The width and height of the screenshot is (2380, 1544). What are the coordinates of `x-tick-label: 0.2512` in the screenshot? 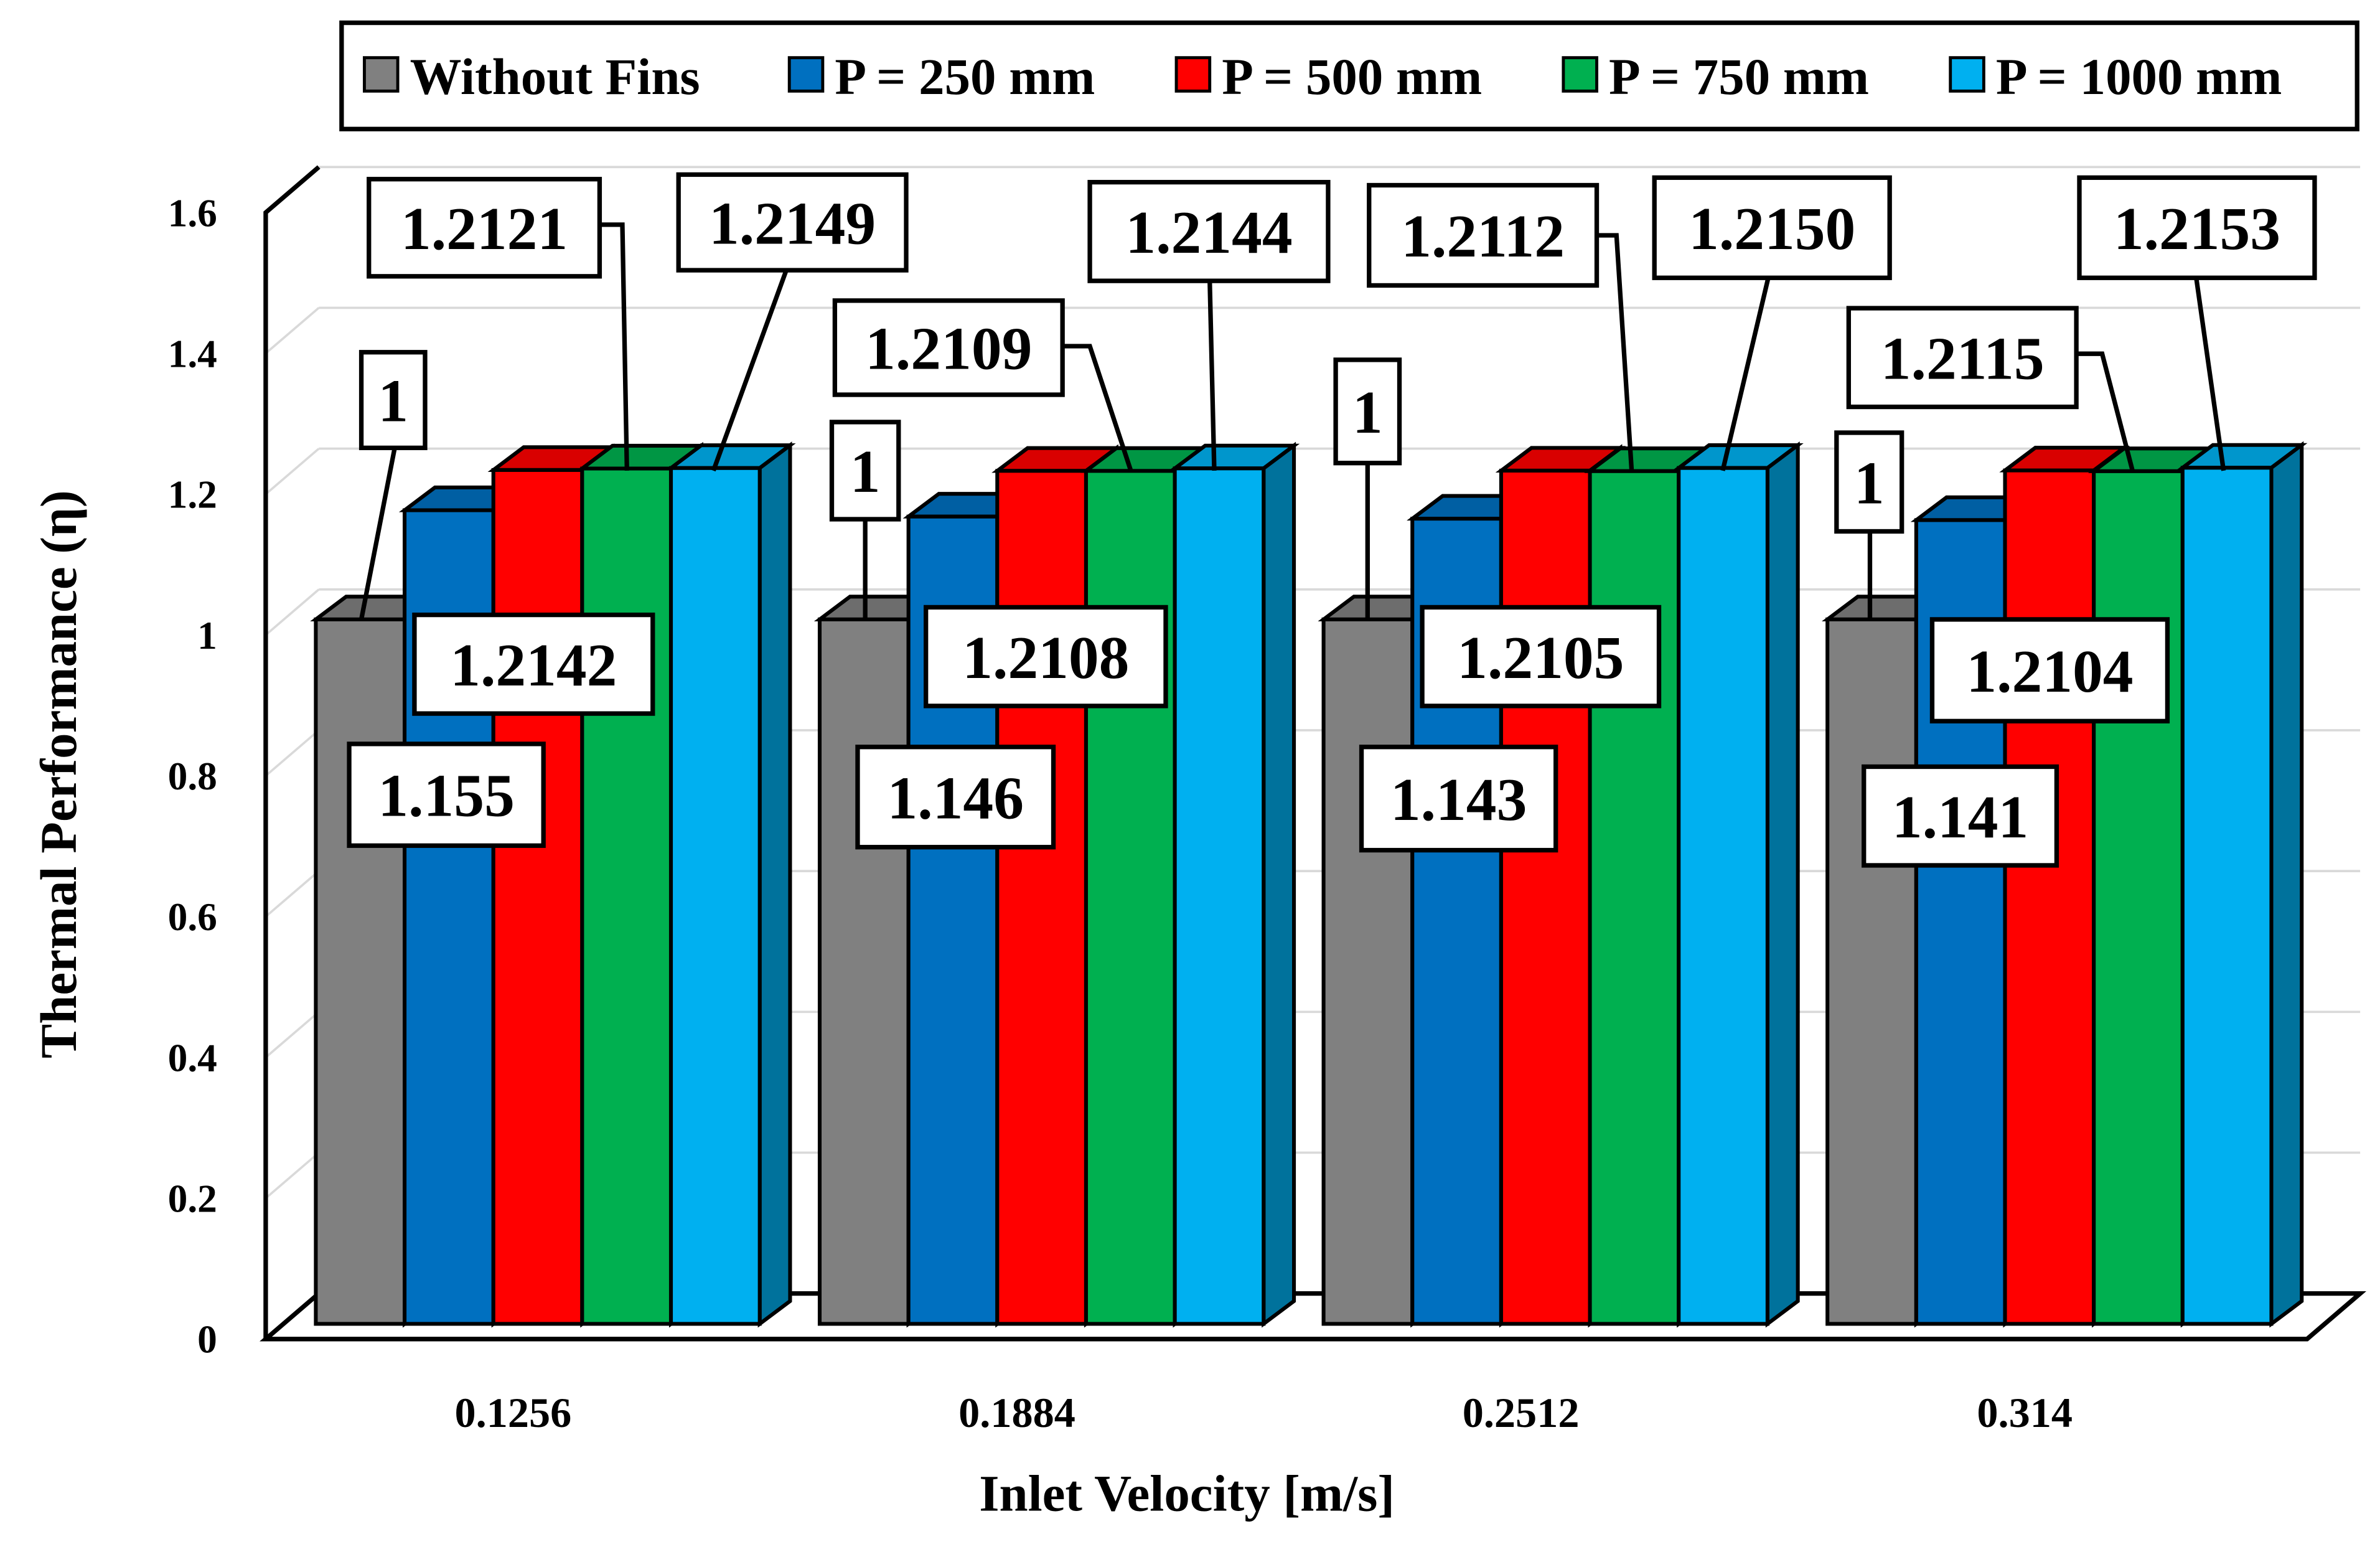 It's located at (1521, 1412).